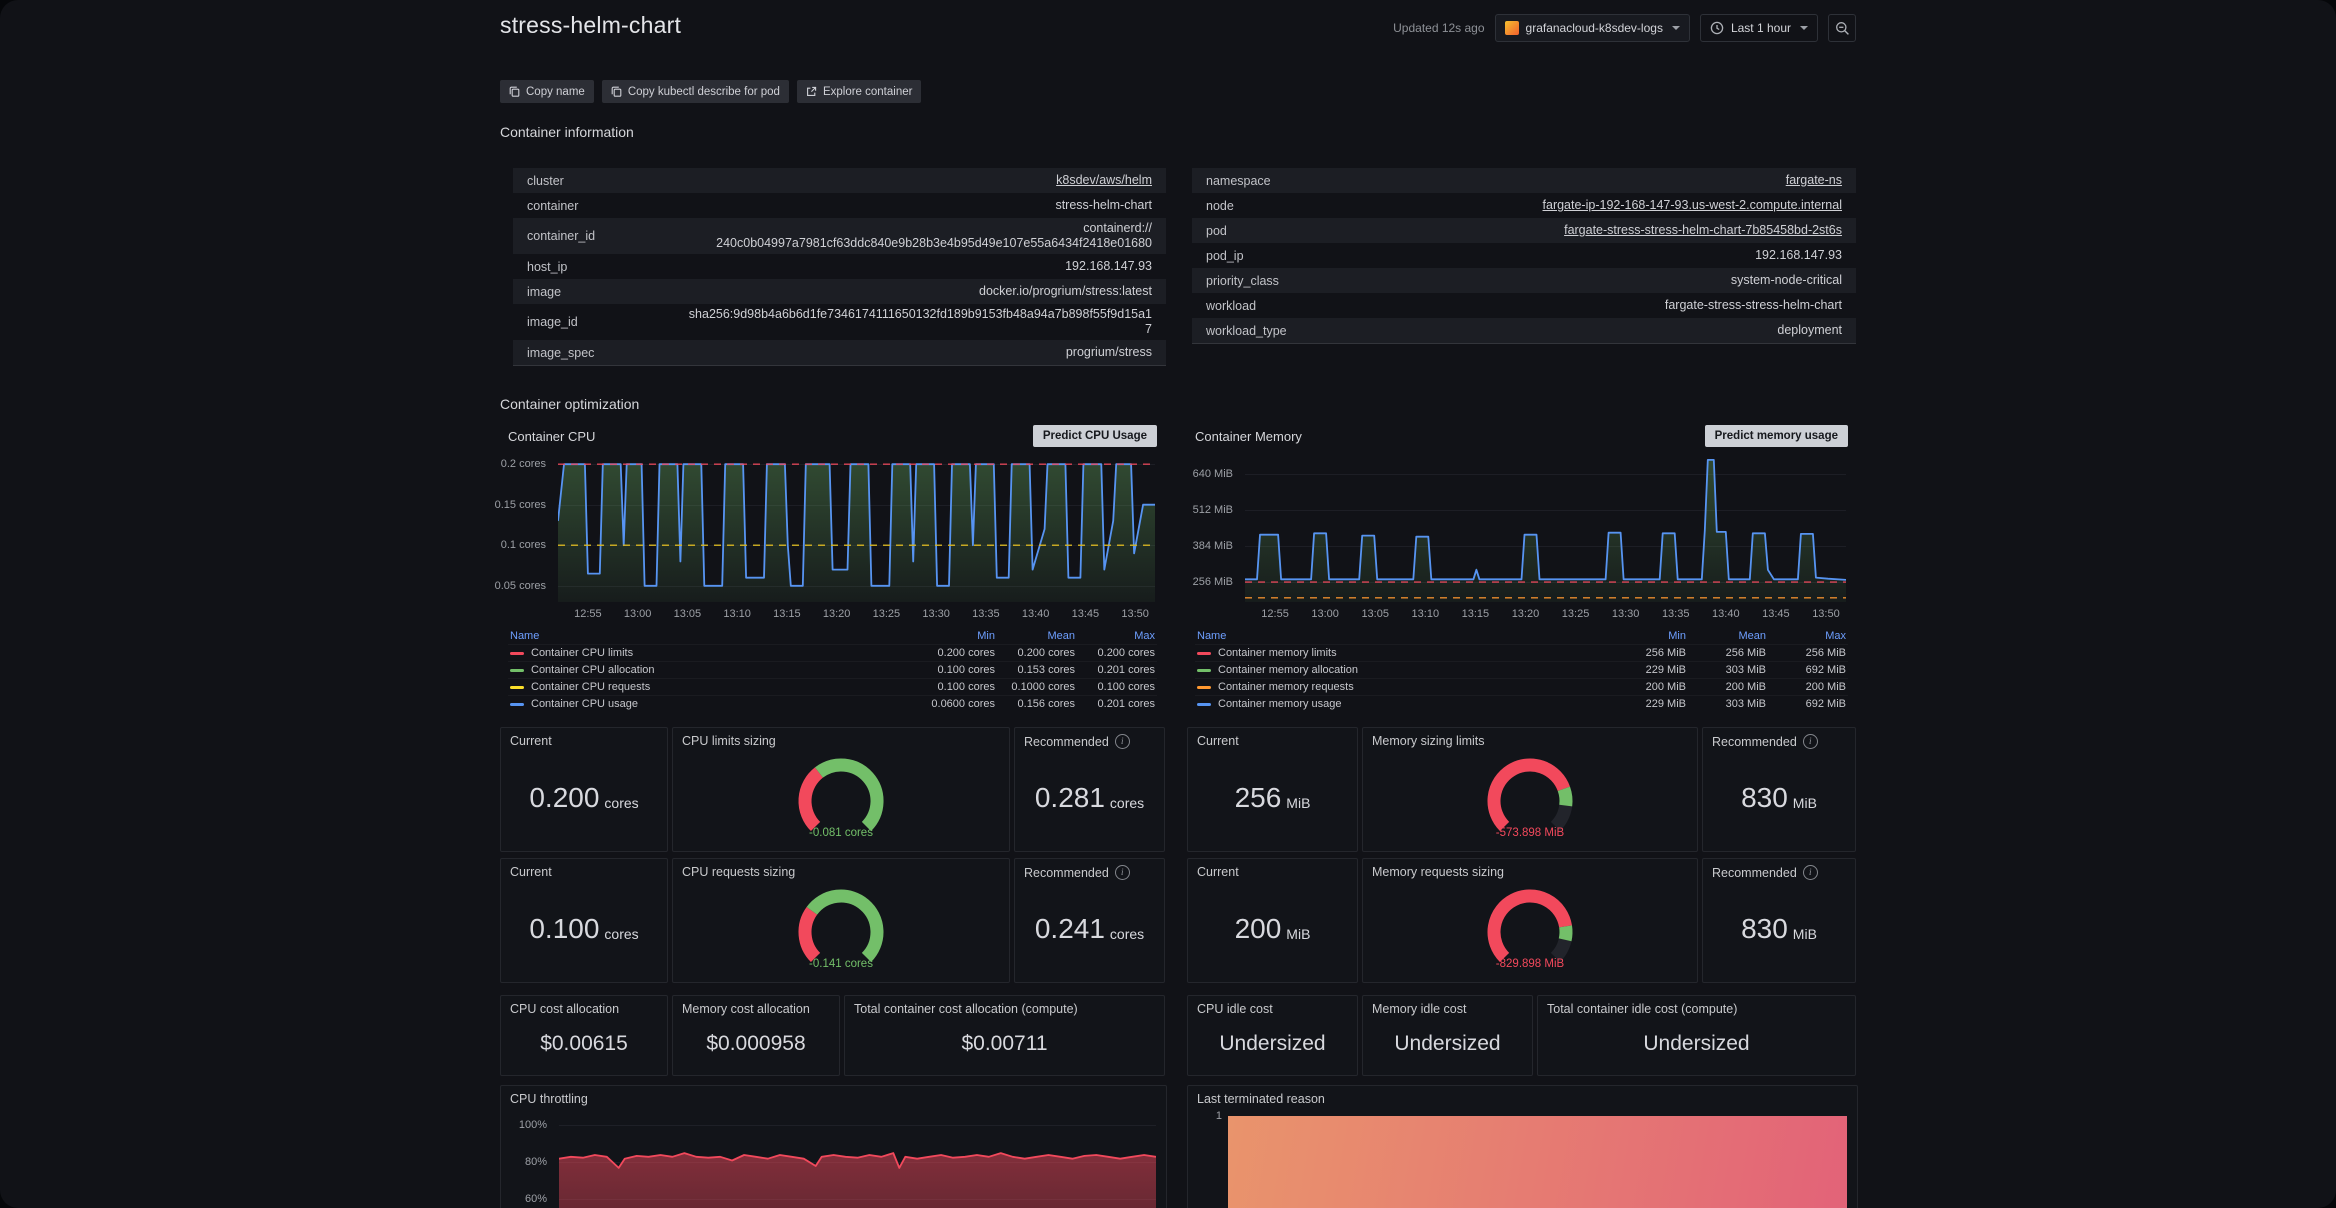  What do you see at coordinates (1776, 436) in the screenshot?
I see `predict-memory-usage-button: Predict memory usage` at bounding box center [1776, 436].